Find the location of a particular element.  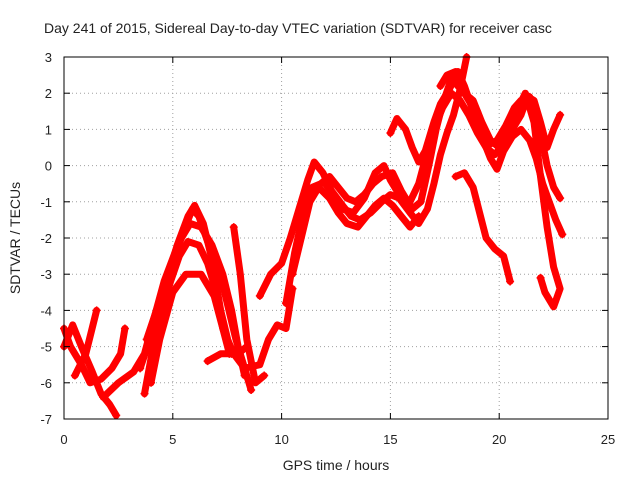

y-tick-label: 1 is located at coordinates (48, 129).